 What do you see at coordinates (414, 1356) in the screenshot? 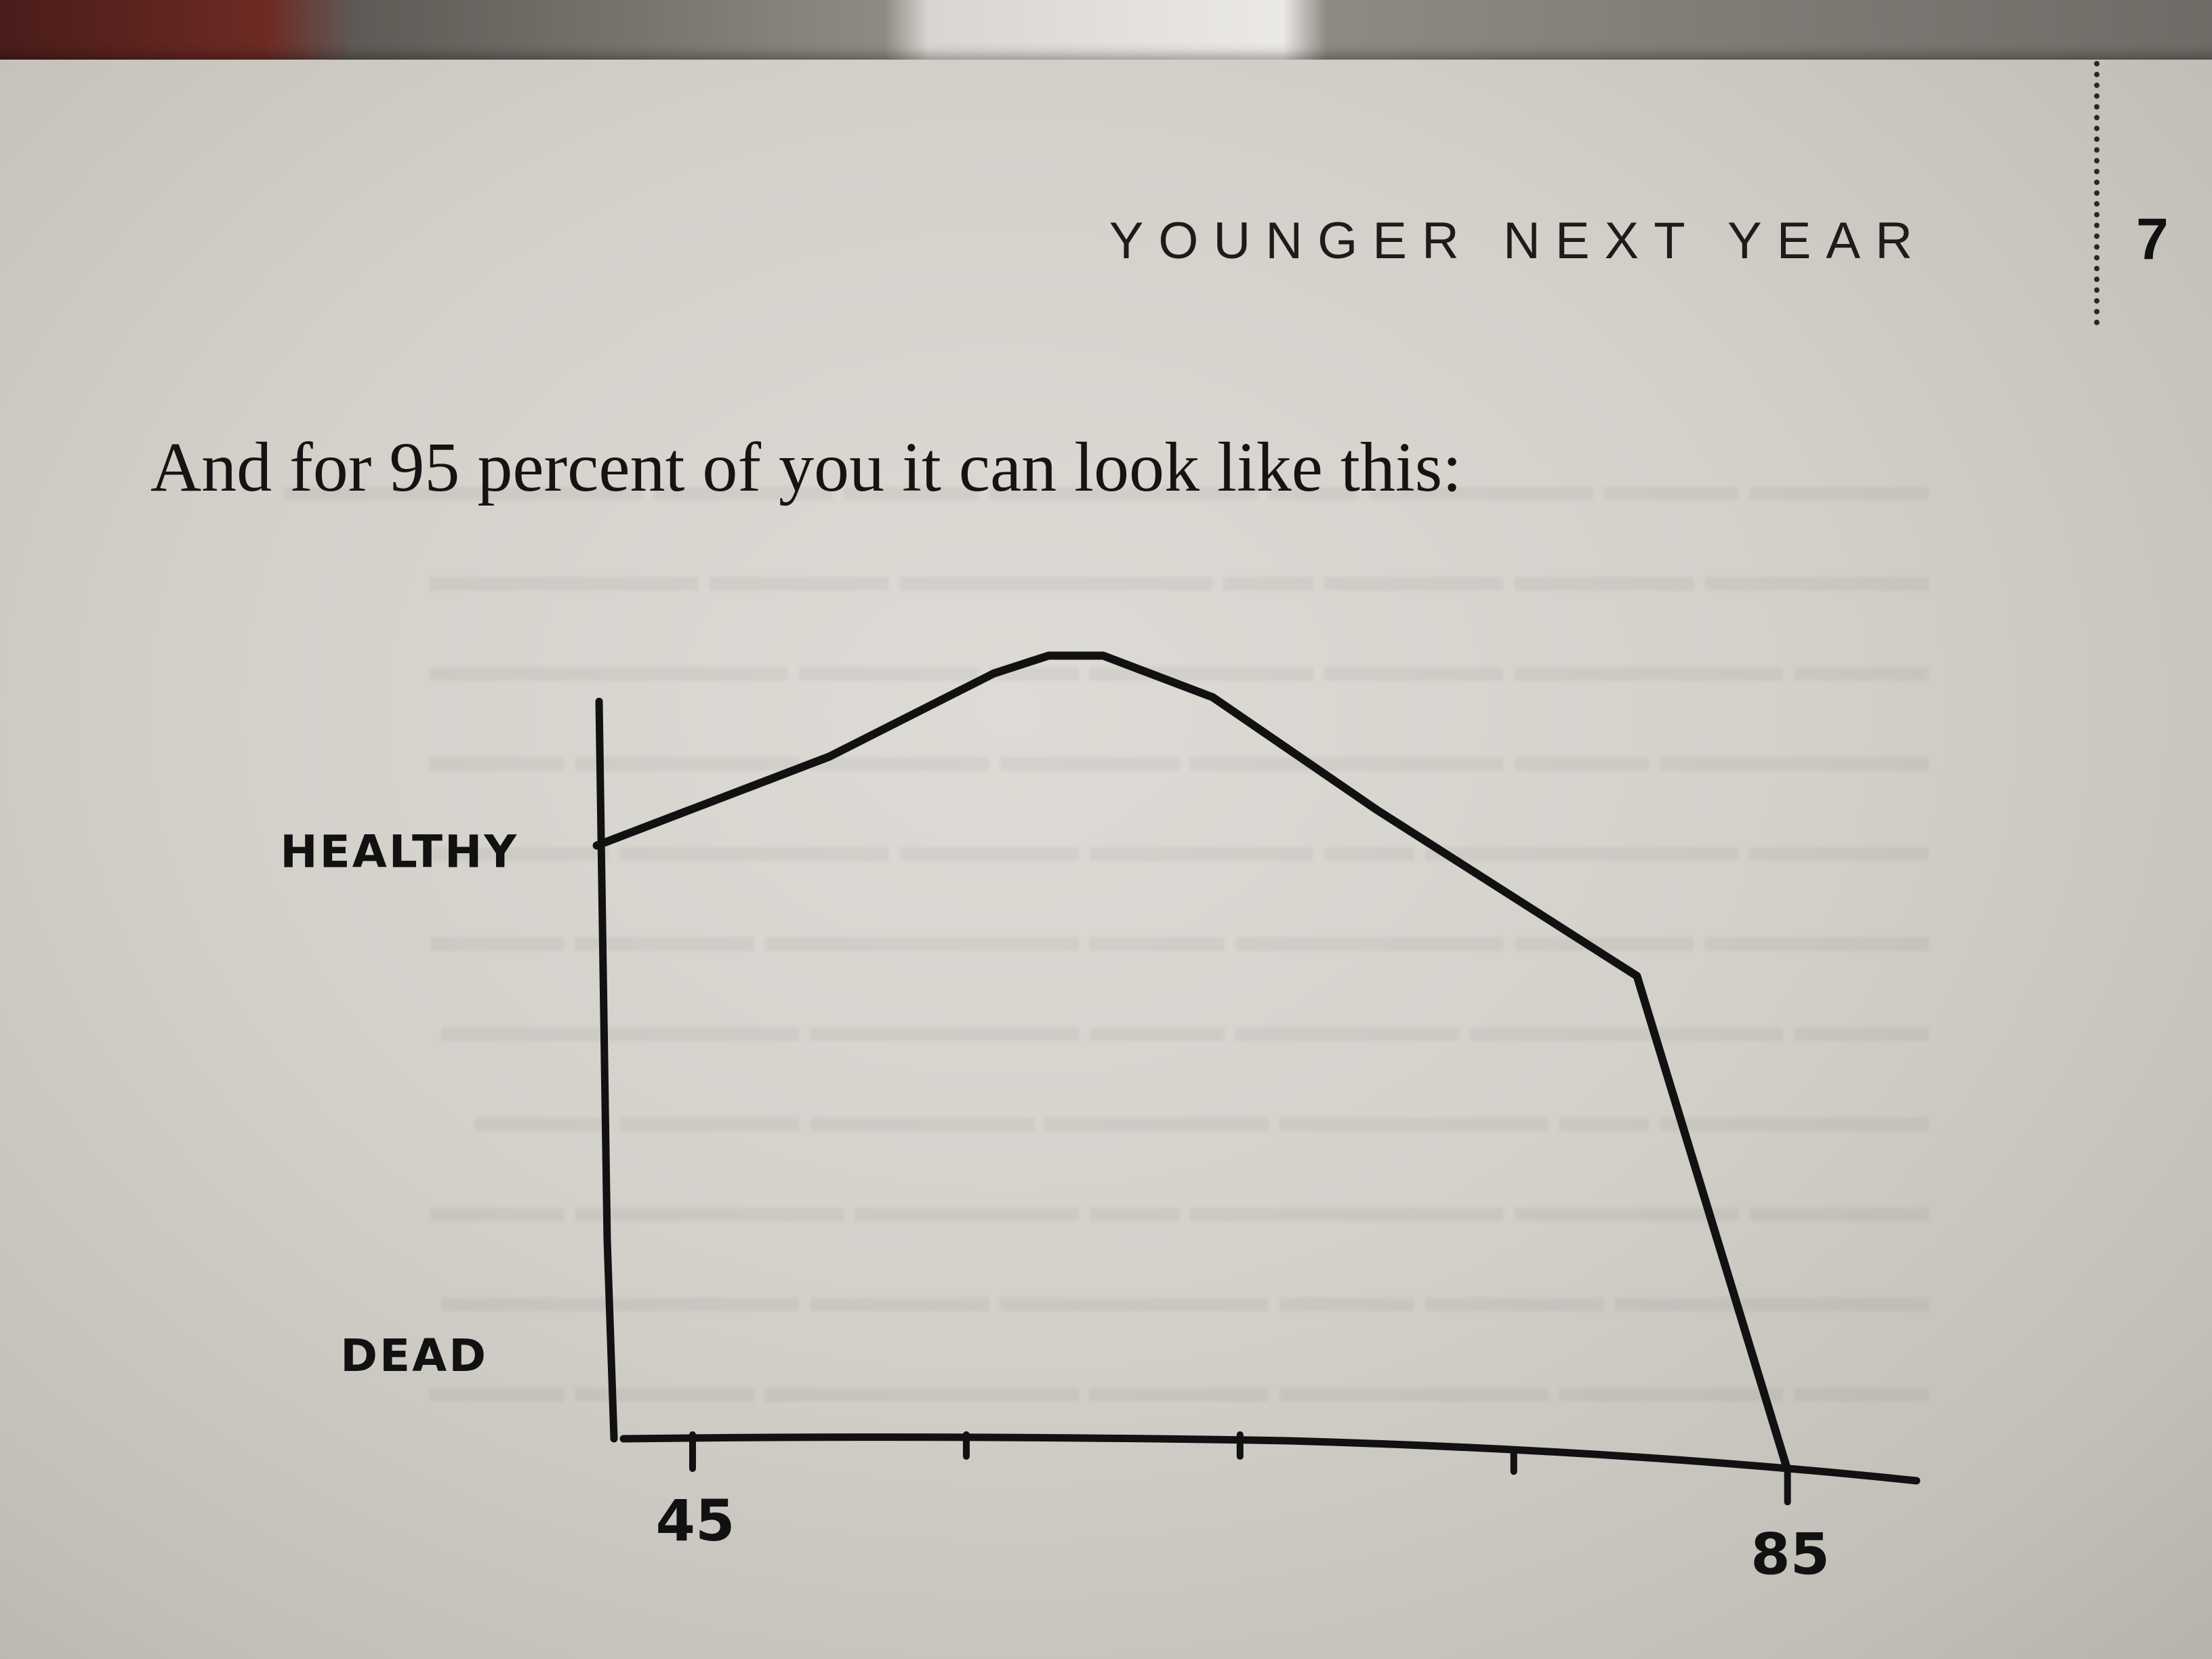
I see `y-label-dead: DEAD` at bounding box center [414, 1356].